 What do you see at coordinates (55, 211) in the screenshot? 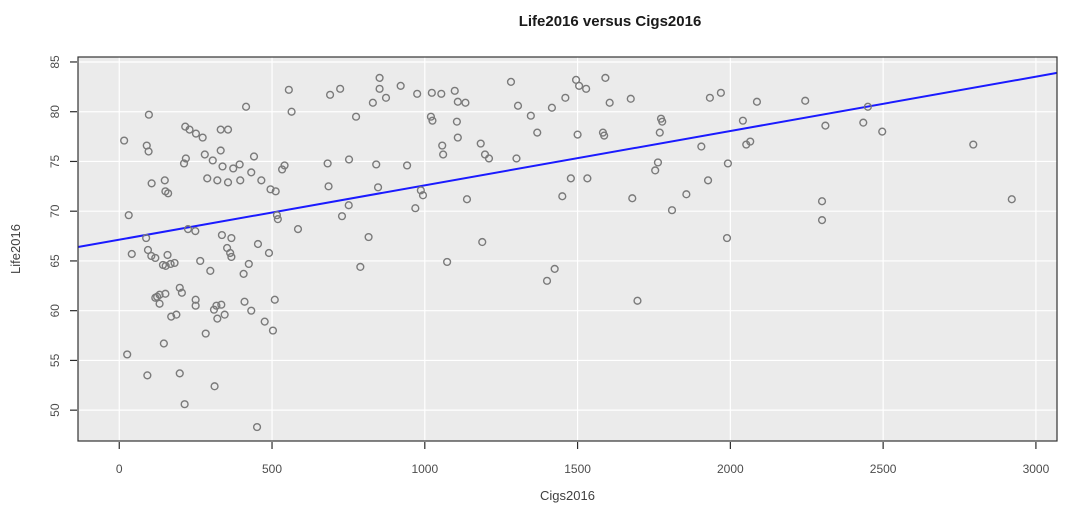
I see `y-tick-label: 70` at bounding box center [55, 211].